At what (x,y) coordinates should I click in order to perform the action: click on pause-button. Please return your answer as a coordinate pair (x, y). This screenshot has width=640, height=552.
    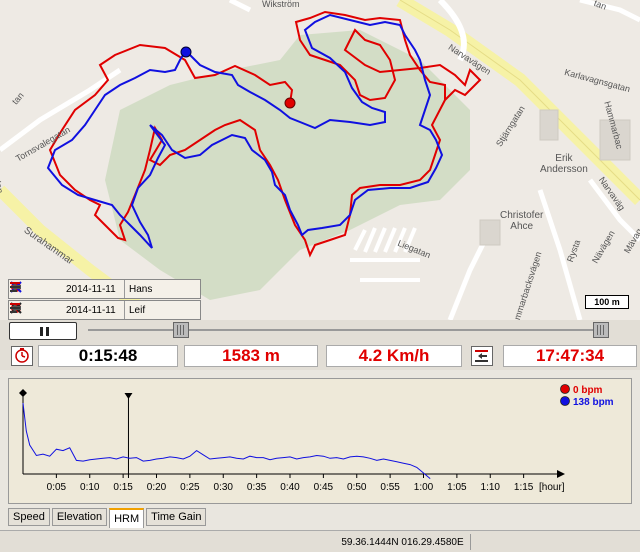
    Looking at the image, I should click on (43, 331).